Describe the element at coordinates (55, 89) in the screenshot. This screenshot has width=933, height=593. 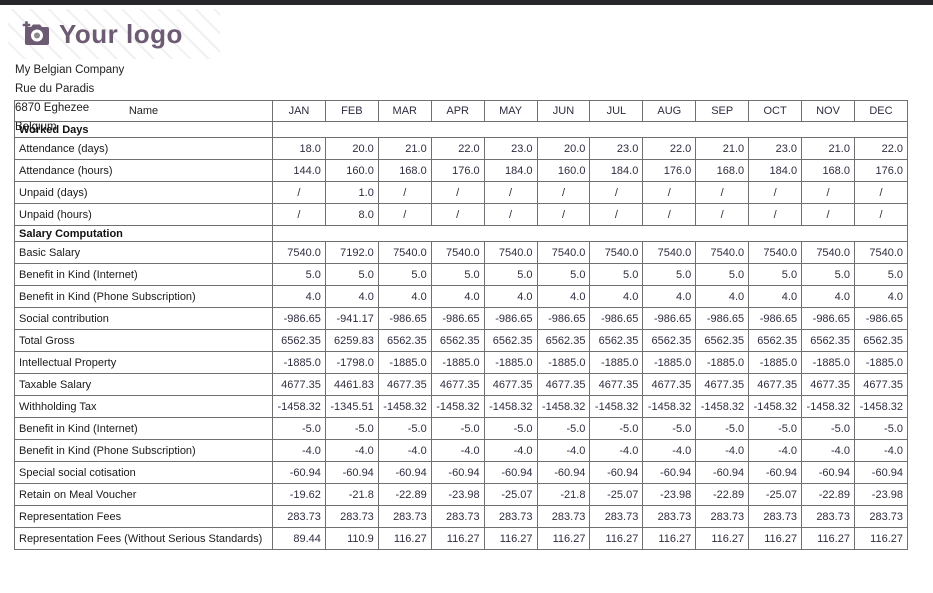
I see `company-street: Rue du Paradis` at that location.